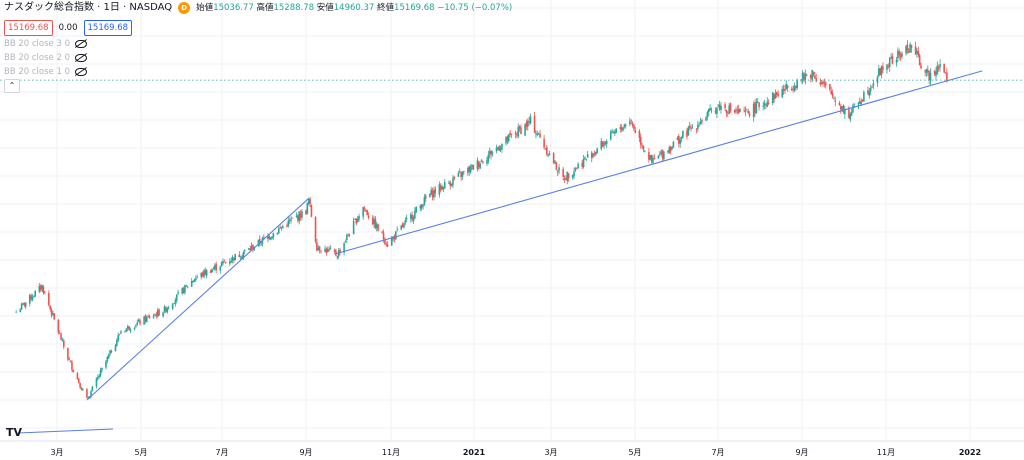 The image size is (1024, 460). I want to click on symbol-title: ナスダック総合指数 · 1日 · NASDAQ, so click(88, 7).